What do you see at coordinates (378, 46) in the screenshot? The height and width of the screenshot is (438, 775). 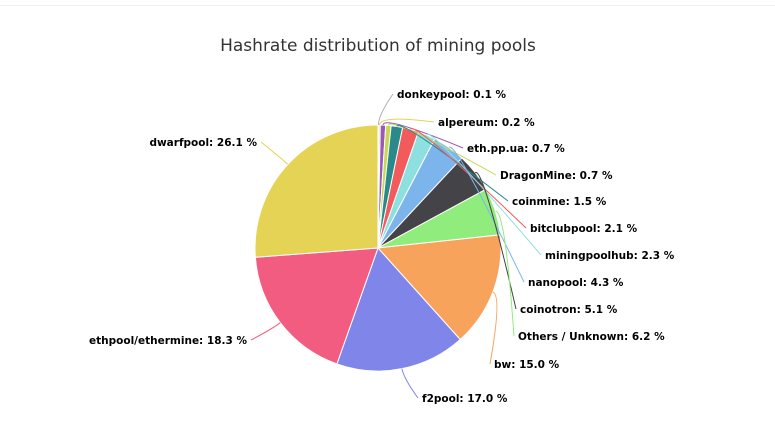 I see `chart-title: Hashrate distribution of mining pools` at bounding box center [378, 46].